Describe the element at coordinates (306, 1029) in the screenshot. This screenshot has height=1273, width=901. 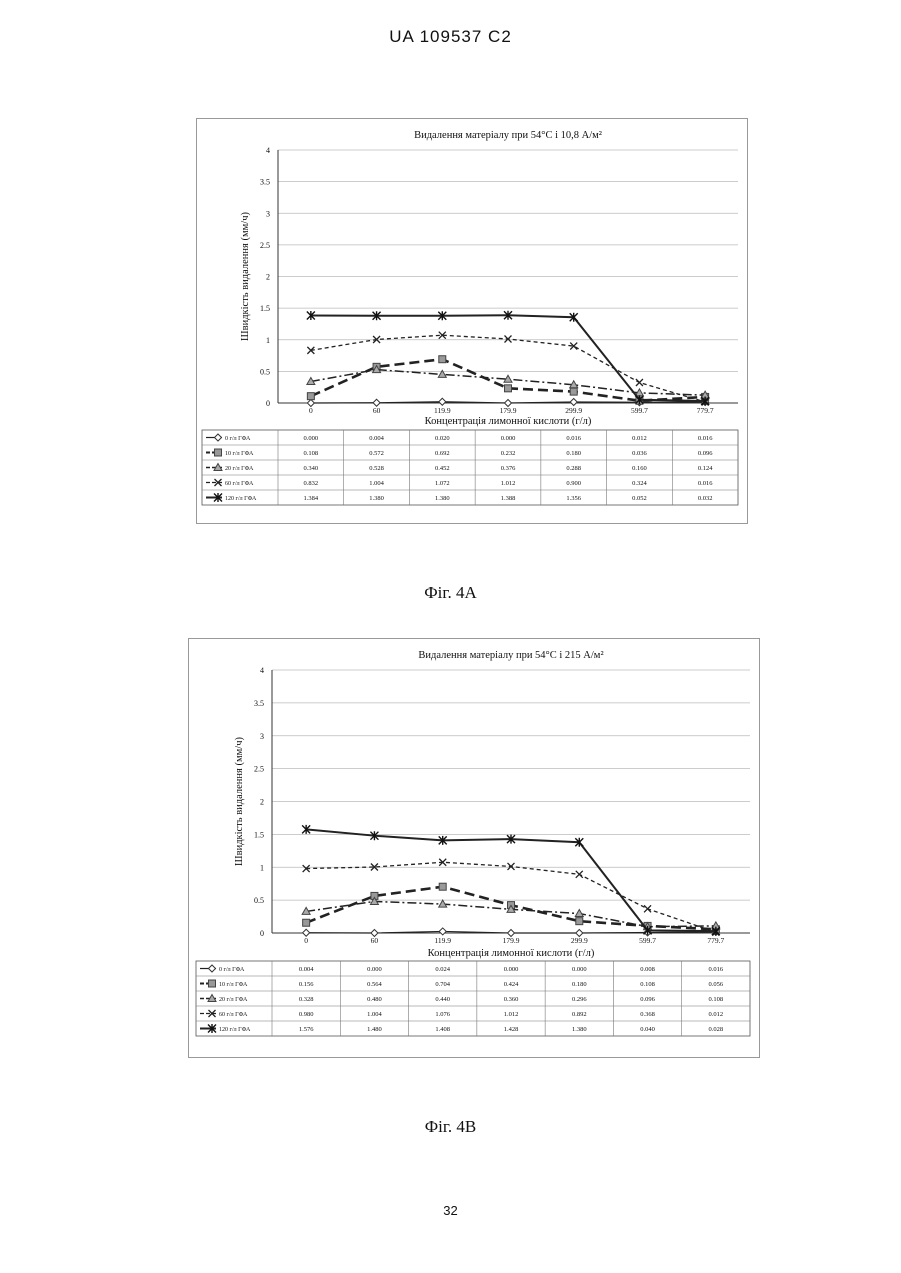
I see `table-cell-value: 1.576` at that location.